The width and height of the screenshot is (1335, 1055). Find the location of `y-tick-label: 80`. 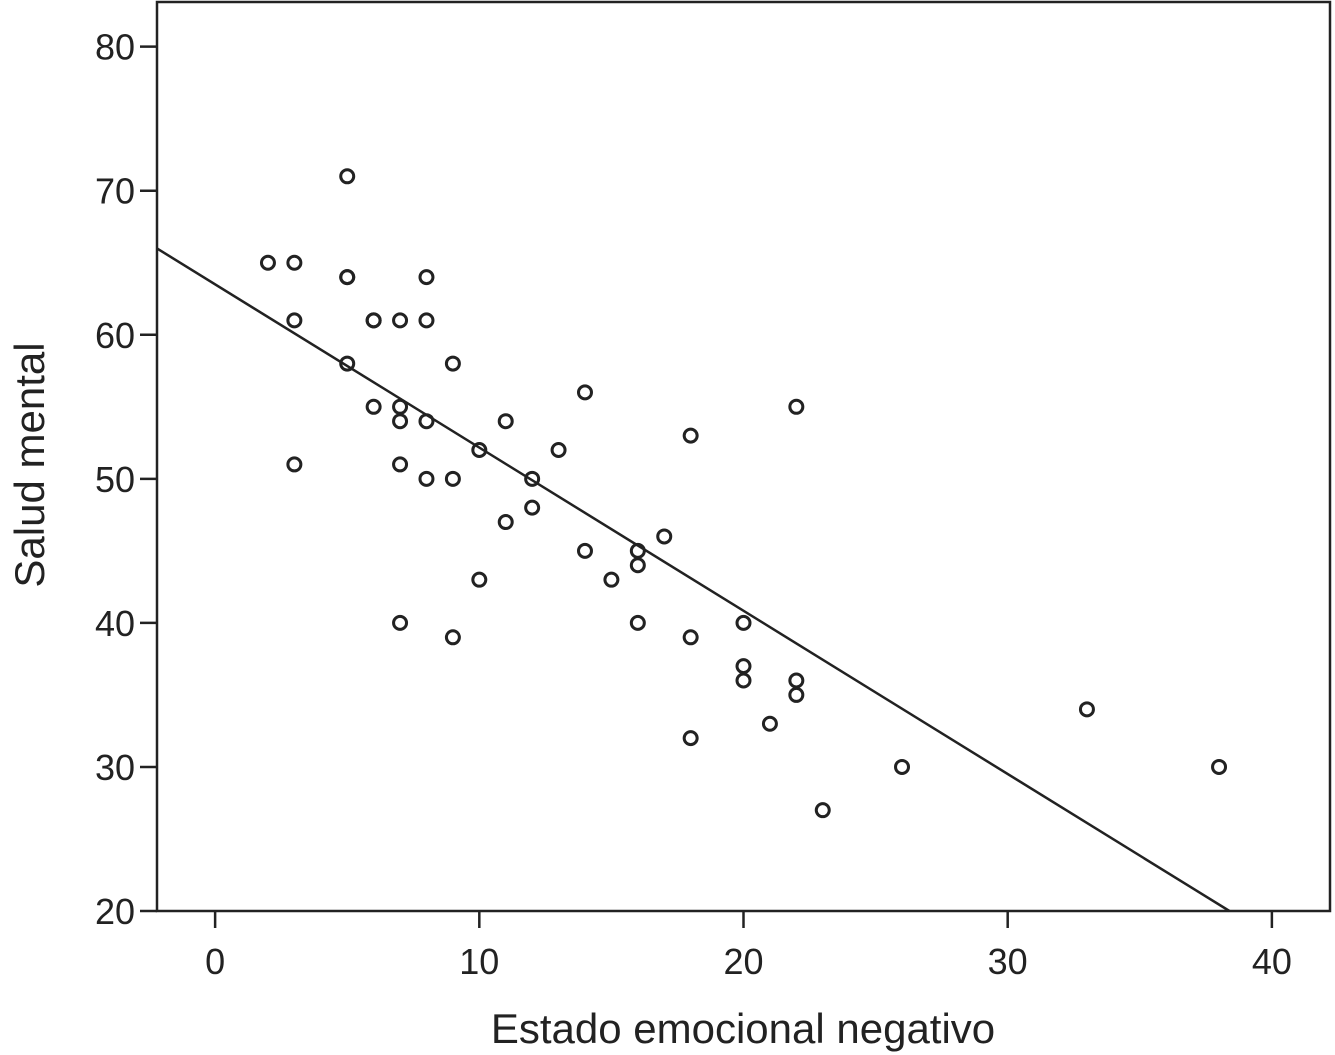

y-tick-label: 80 is located at coordinates (115, 47).